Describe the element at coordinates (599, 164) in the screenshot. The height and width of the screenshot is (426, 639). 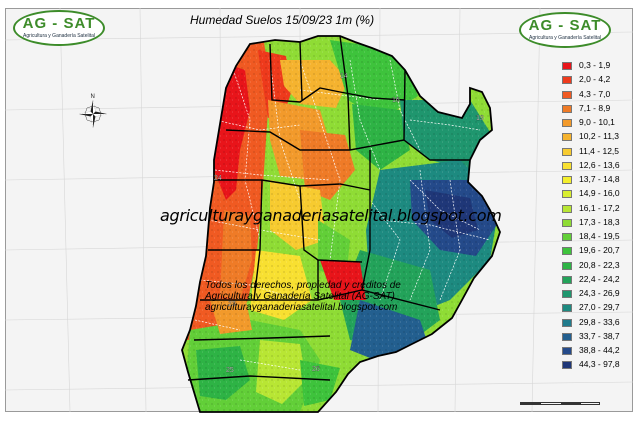
I see `legend-label: 12,6 - 13,6` at that location.